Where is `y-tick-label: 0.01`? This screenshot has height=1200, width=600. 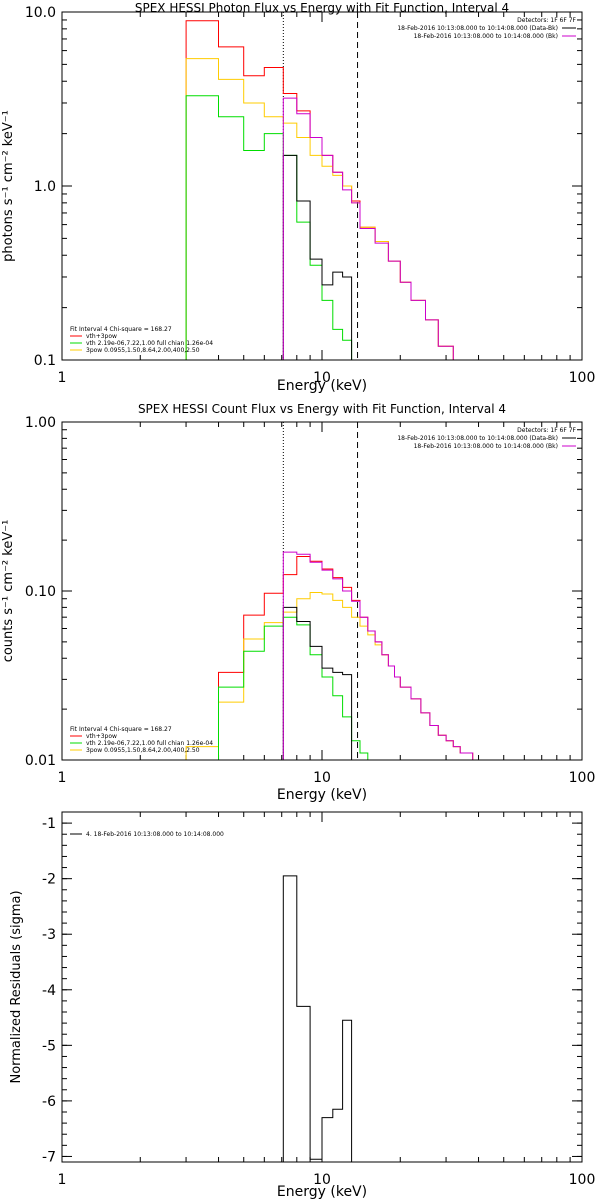
y-tick-label: 0.01 is located at coordinates (40, 761).